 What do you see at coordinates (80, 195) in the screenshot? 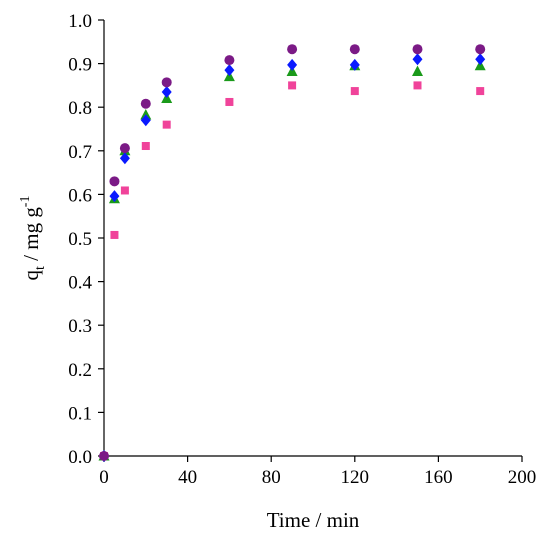
I see `y-tick-label: 0.6` at bounding box center [80, 195].